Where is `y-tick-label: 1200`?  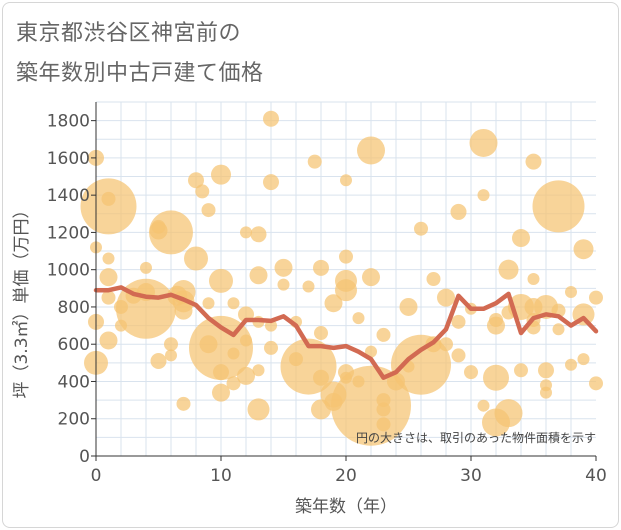
y-tick-label: 1200 is located at coordinates (68, 233).